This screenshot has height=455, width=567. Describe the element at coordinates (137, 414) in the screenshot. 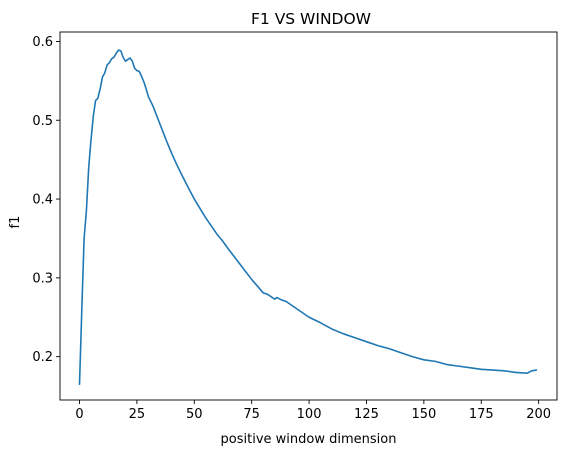

I see `x-tick-label: 25` at that location.